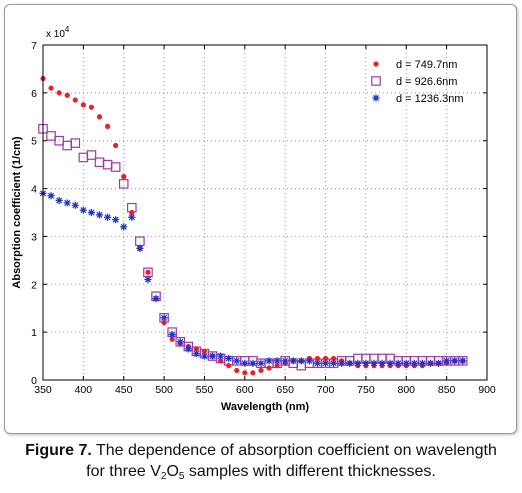 This screenshot has width=522, height=493. I want to click on legend-item: d = 749.7nm, so click(415, 65).